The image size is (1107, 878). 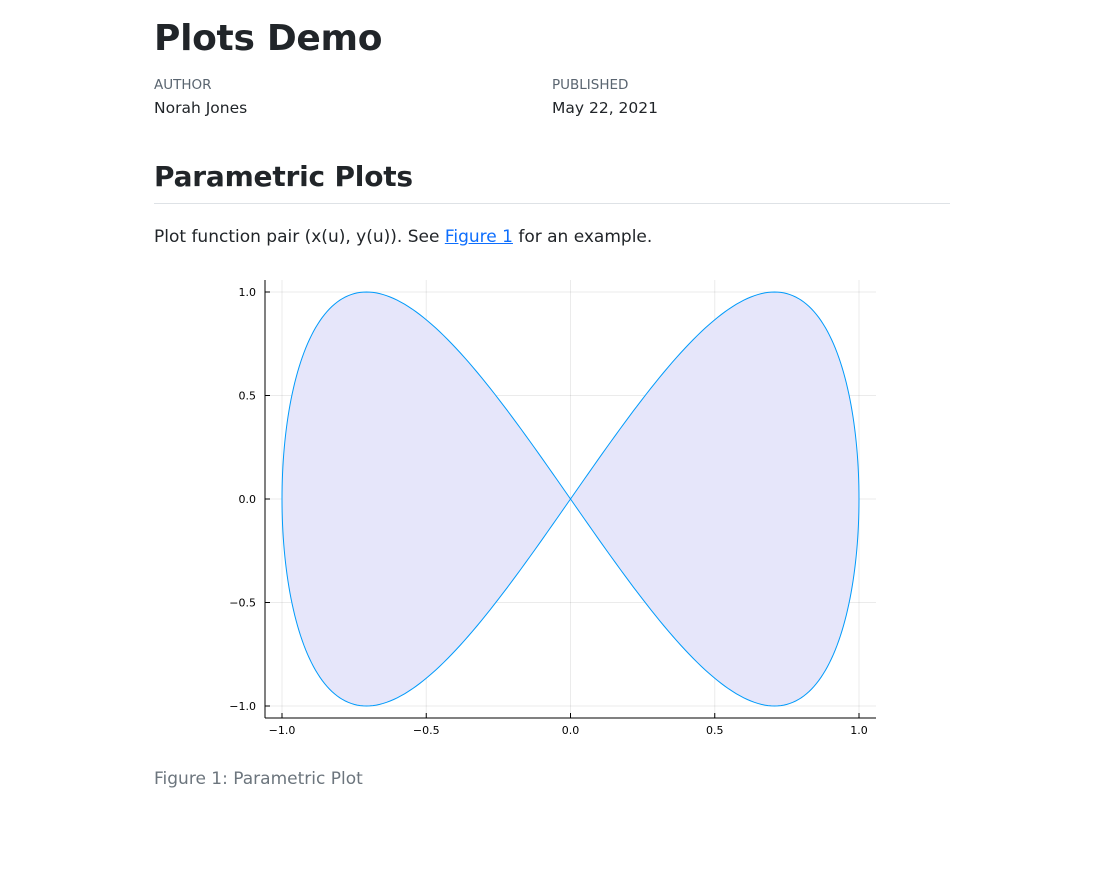 I want to click on published-block: PUBLISHED May 22, 2021, so click(x=605, y=97).